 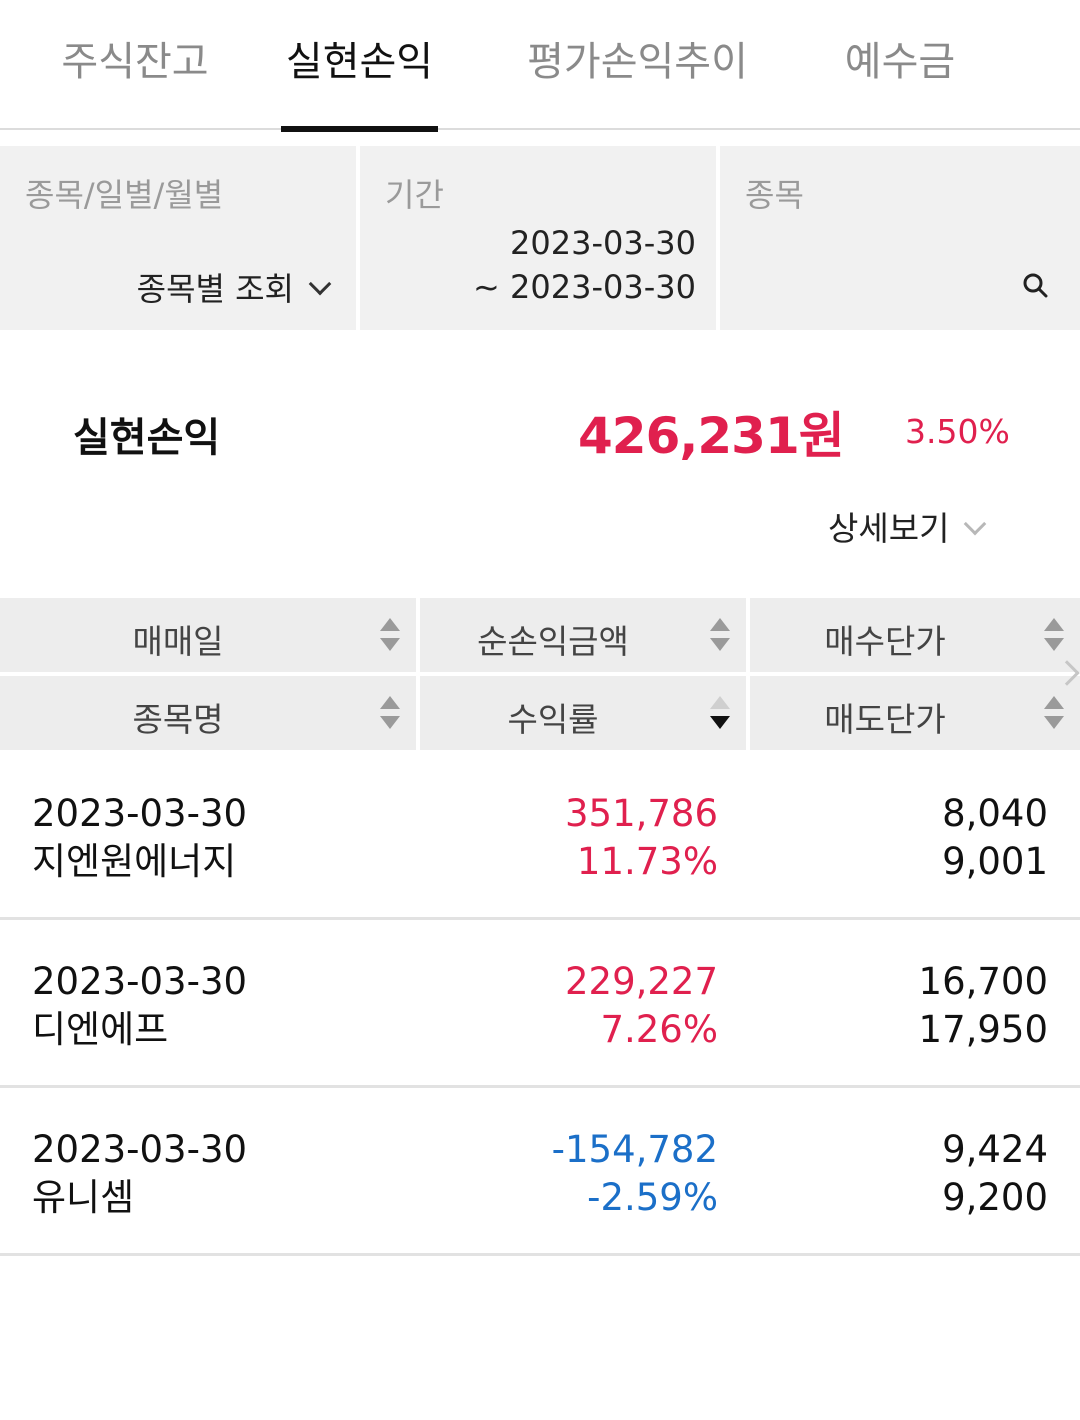 What do you see at coordinates (83, 1197) in the screenshot?
I see `stock-name: 유니셈` at bounding box center [83, 1197].